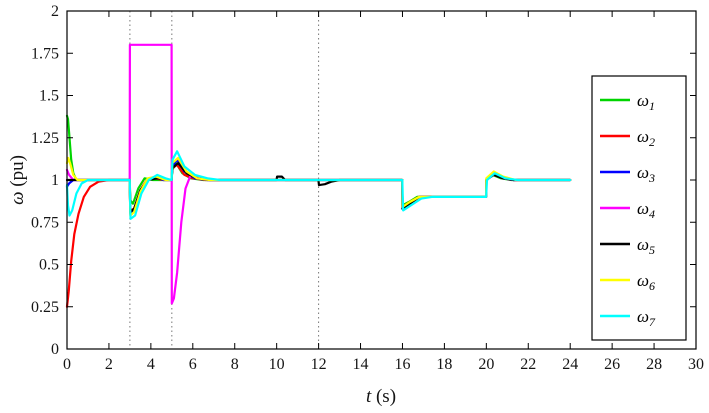 This screenshot has width=709, height=413. What do you see at coordinates (627, 282) in the screenshot?
I see `legend-entry-omega-6: ω6` at bounding box center [627, 282].